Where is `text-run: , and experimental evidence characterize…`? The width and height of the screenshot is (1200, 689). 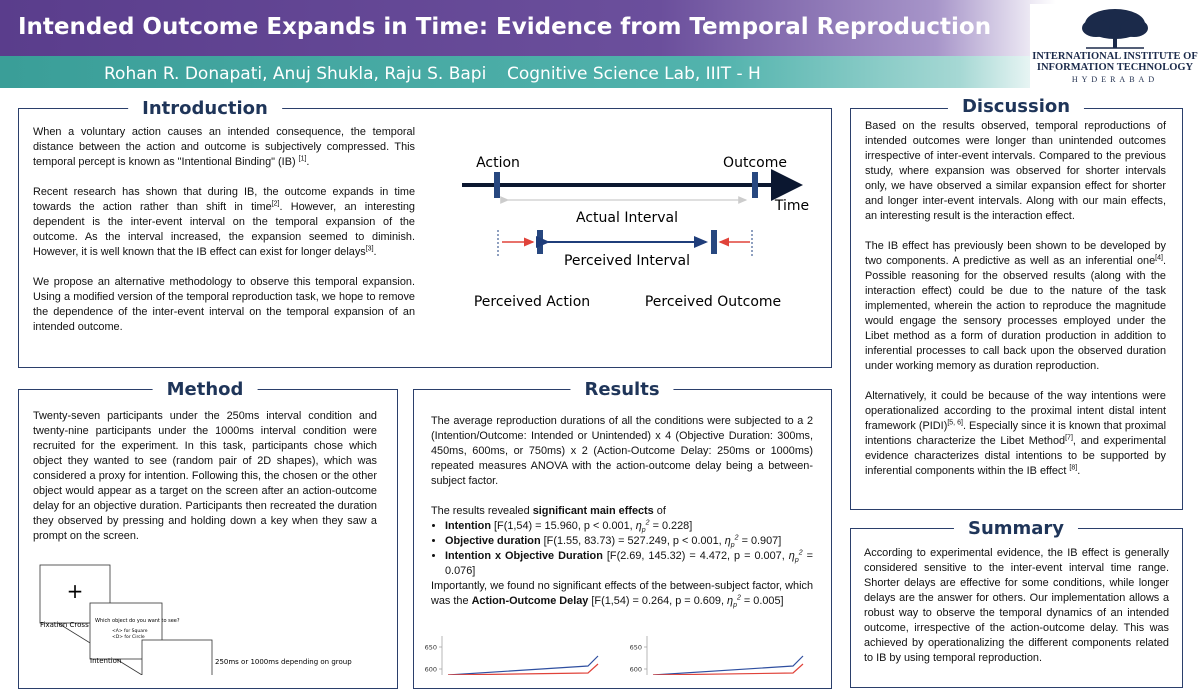 text-run: , and experimental evidence characterize… is located at coordinates (1015, 456).